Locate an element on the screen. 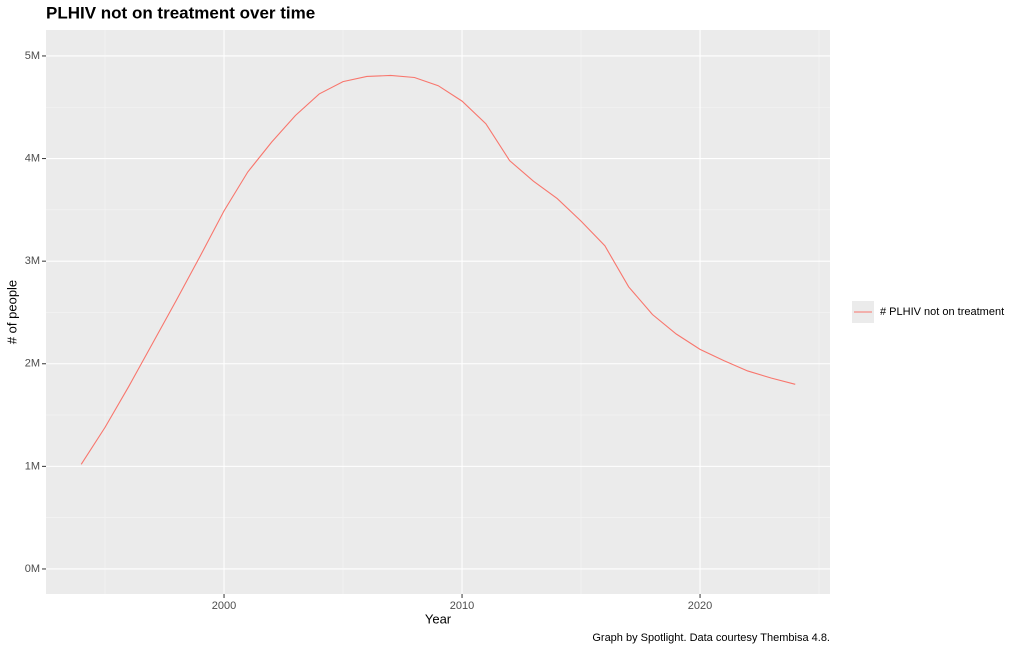 Image resolution: width=1024 pixels, height=652 pixels. y-tick-label: 4M is located at coordinates (32, 158).